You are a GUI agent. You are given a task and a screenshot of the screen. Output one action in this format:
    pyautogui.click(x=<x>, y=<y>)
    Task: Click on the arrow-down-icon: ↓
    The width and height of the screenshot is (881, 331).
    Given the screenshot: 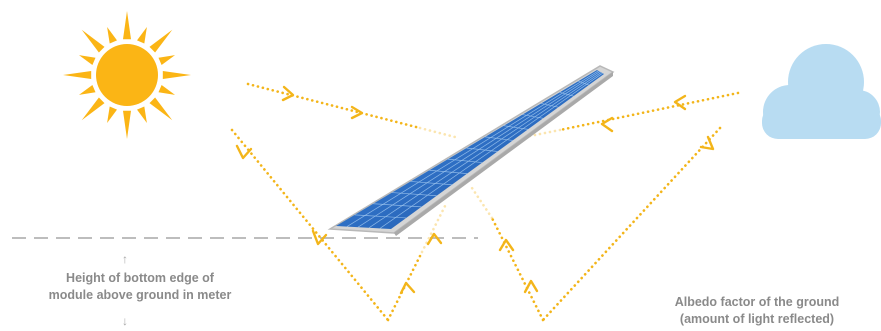 What is the action you would take?
    pyautogui.click(x=125, y=321)
    